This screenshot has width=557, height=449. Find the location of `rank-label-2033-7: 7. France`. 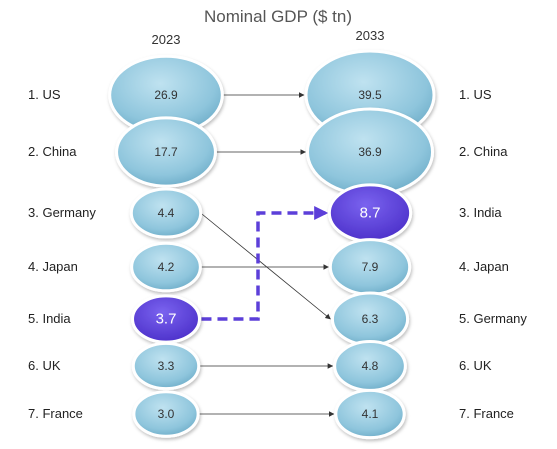

rank-label-2033-7: 7. France is located at coordinates (486, 413).